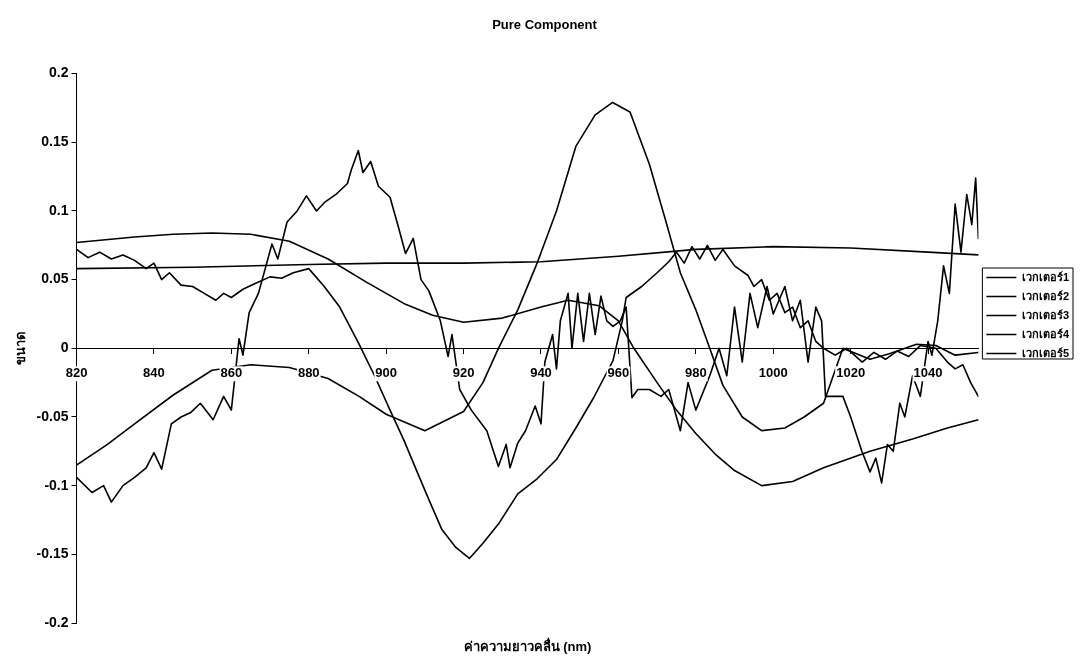  What do you see at coordinates (56, 484) in the screenshot?
I see `y-tick-label: -0.1` at bounding box center [56, 484].